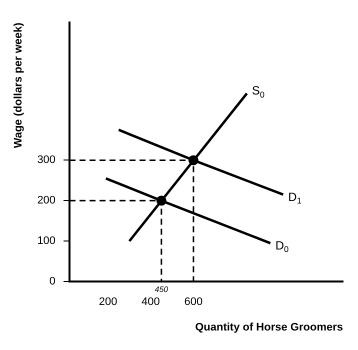  I want to click on y-tick-label: 0, so click(52, 282).